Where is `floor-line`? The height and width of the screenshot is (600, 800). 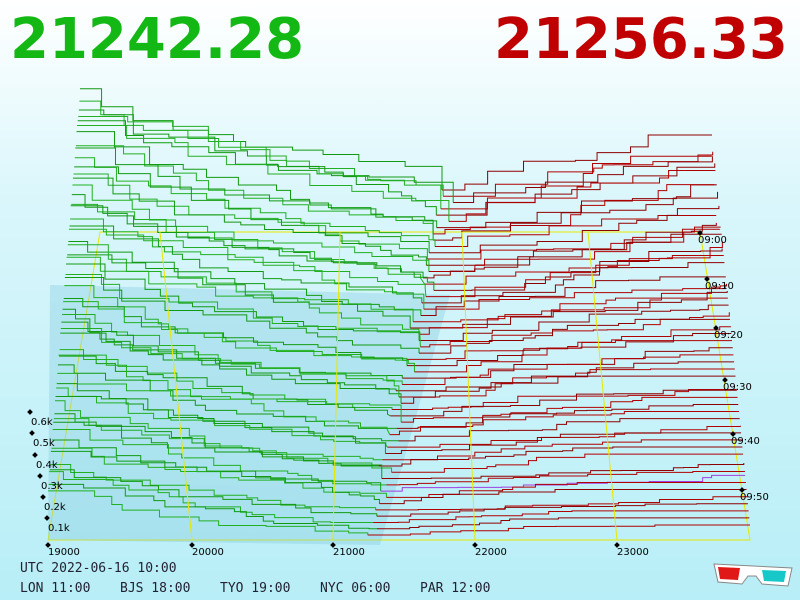 floor-line is located at coordinates (176, 386).